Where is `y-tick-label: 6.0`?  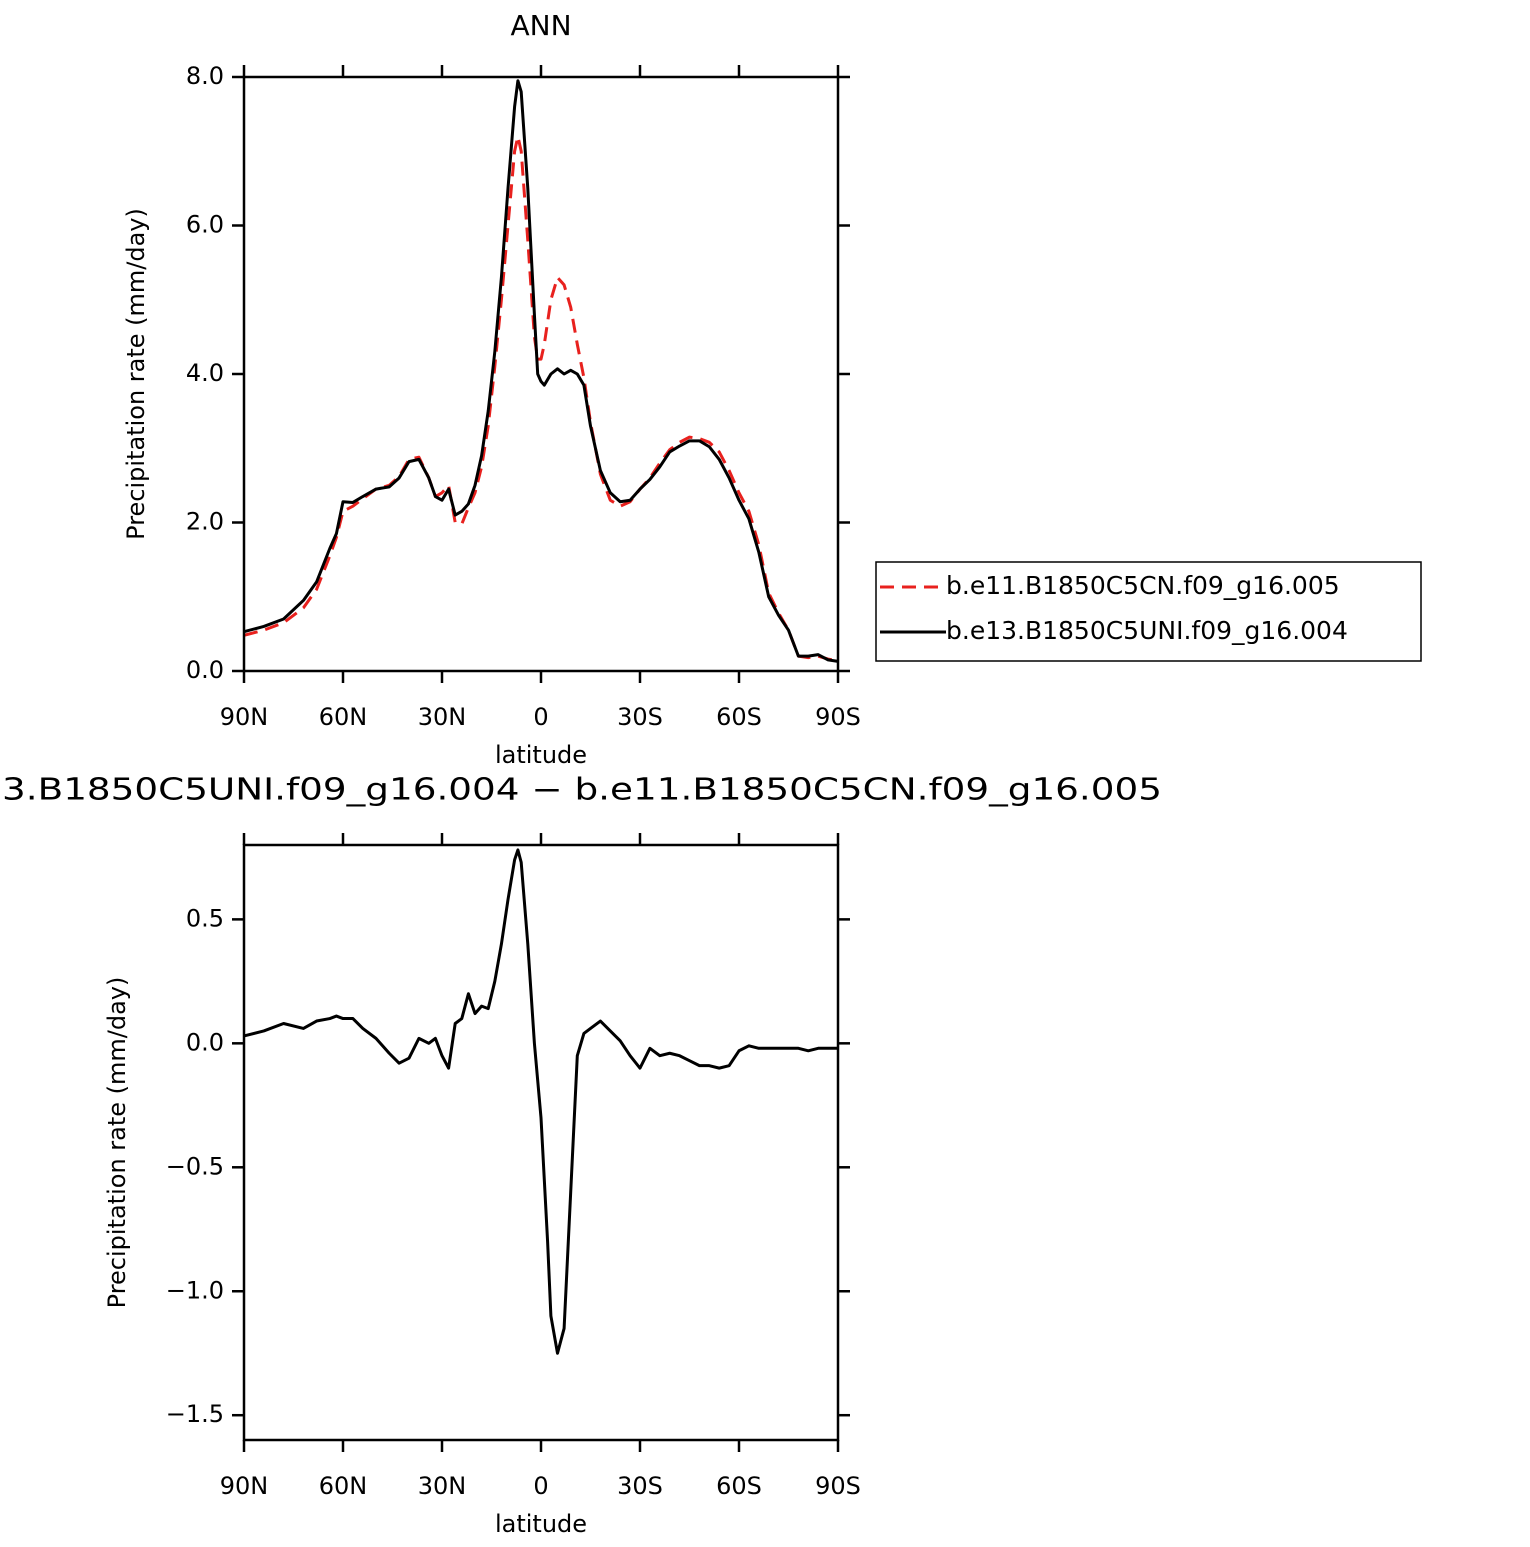
y-tick-label: 6.0 is located at coordinates (205, 225).